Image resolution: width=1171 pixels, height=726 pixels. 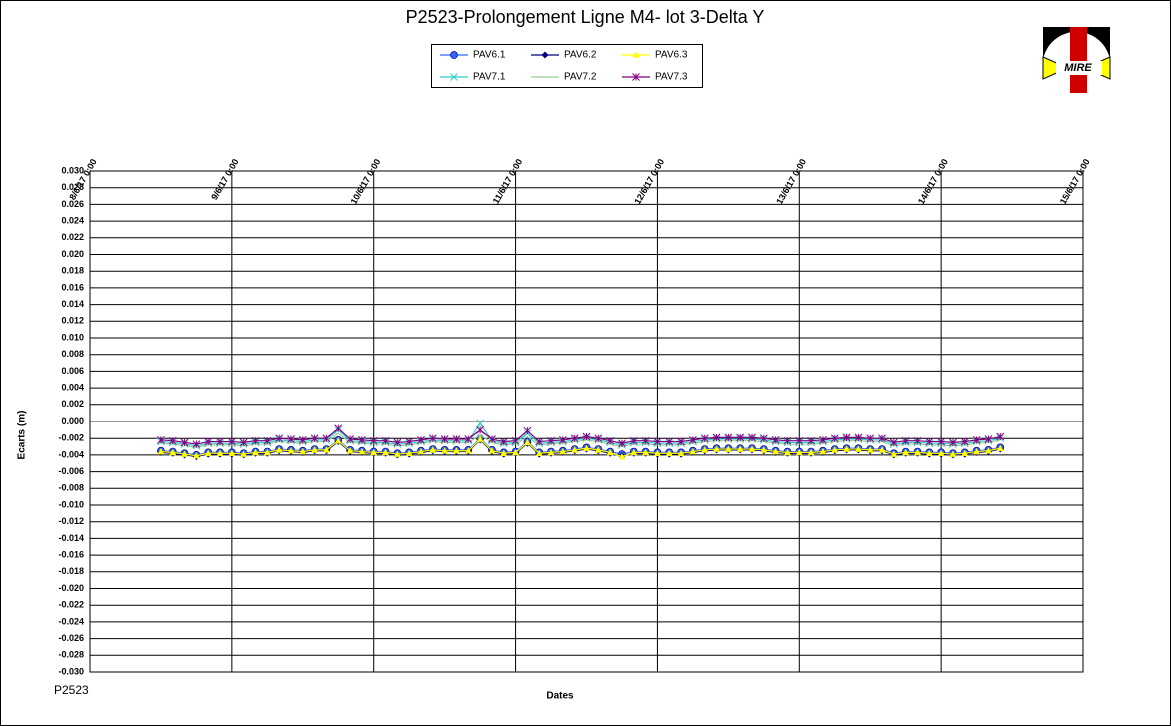 I want to click on y-tick-label: 0.016, so click(x=72, y=287).